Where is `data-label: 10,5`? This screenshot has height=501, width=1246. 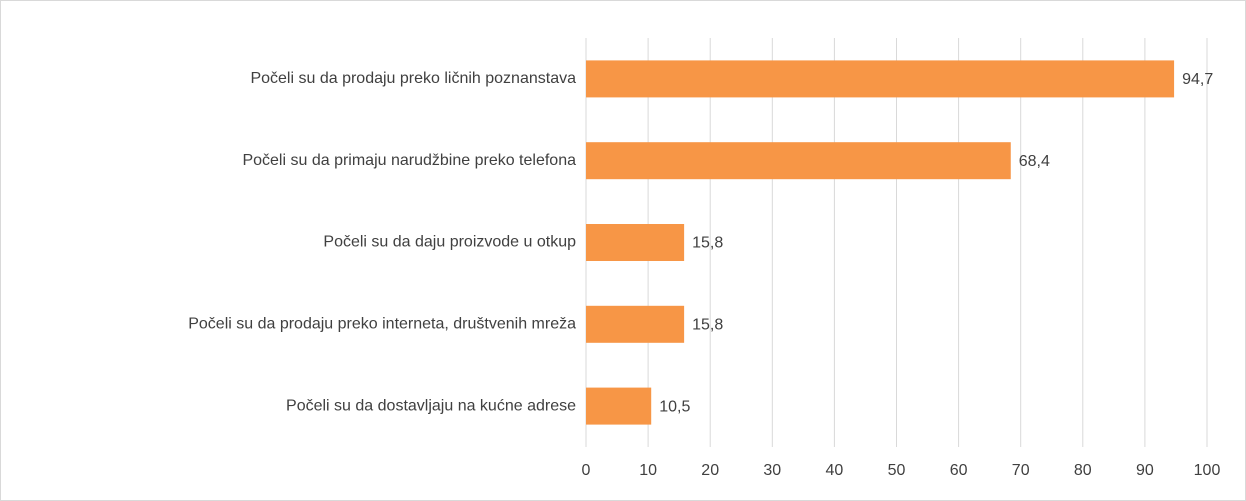
data-label: 10,5 is located at coordinates (674, 406).